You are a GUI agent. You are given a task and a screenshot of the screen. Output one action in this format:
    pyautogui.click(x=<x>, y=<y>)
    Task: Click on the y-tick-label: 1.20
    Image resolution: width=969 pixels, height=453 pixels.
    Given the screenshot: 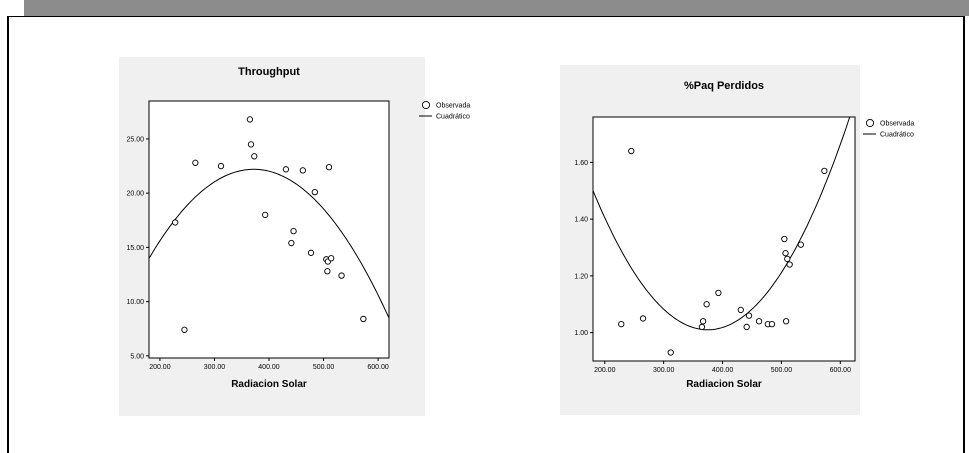 What is the action you would take?
    pyautogui.click(x=581, y=276)
    